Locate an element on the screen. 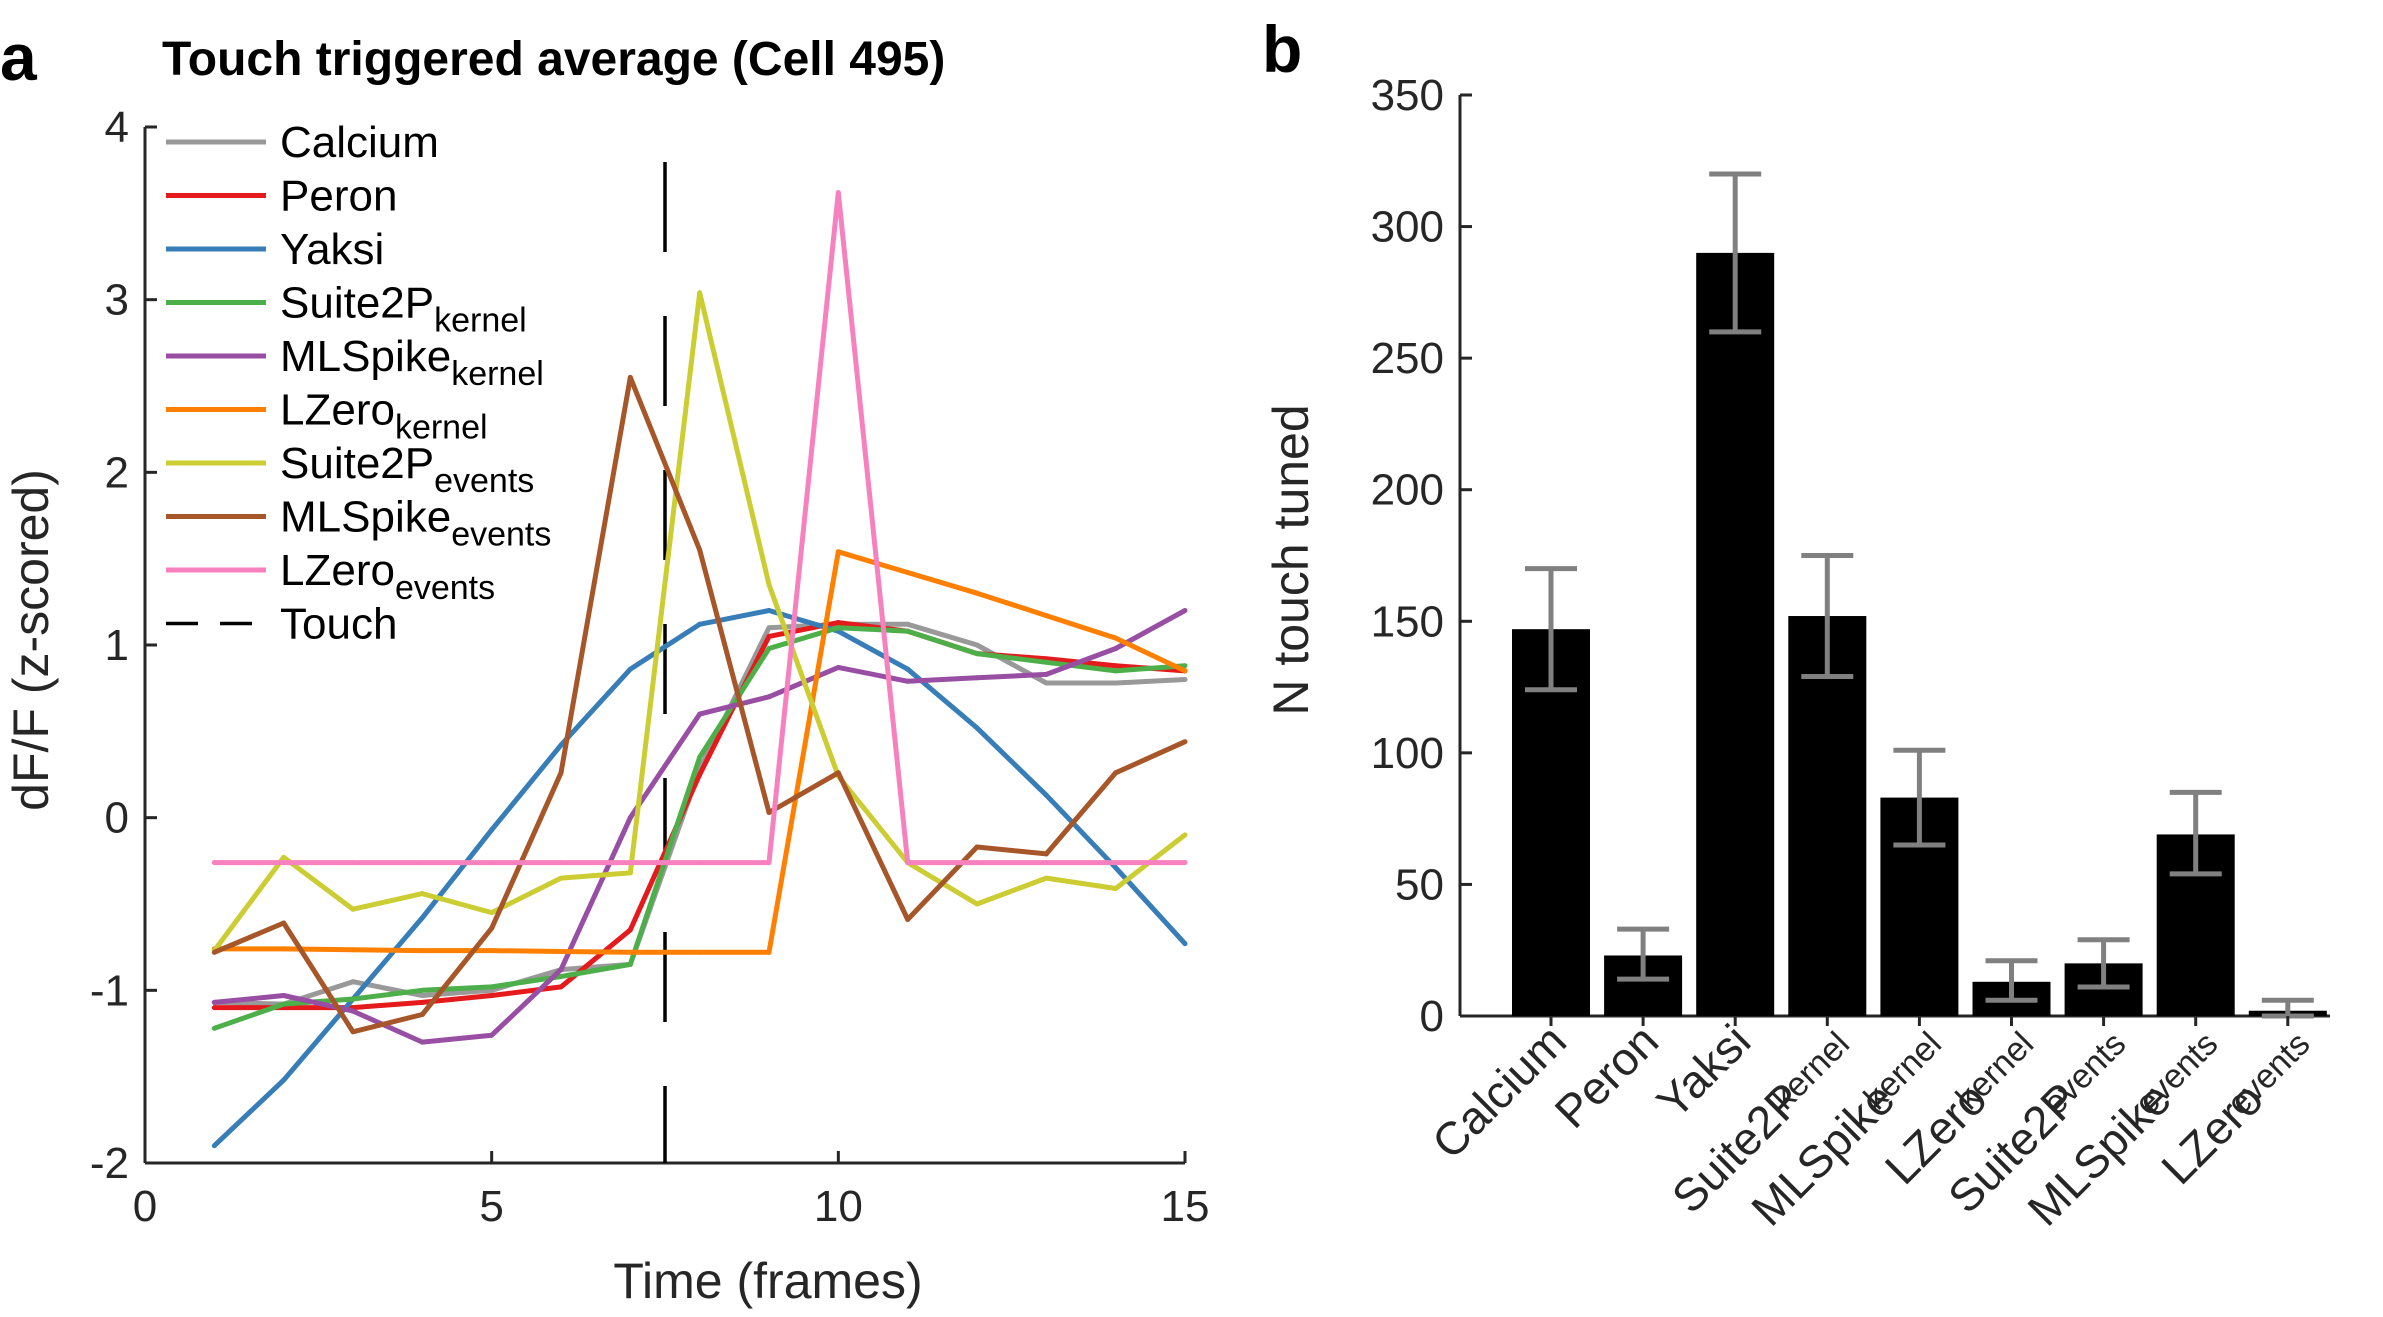 The width and height of the screenshot is (2383, 1317). x-tick-label: 15 is located at coordinates (1185, 1206).